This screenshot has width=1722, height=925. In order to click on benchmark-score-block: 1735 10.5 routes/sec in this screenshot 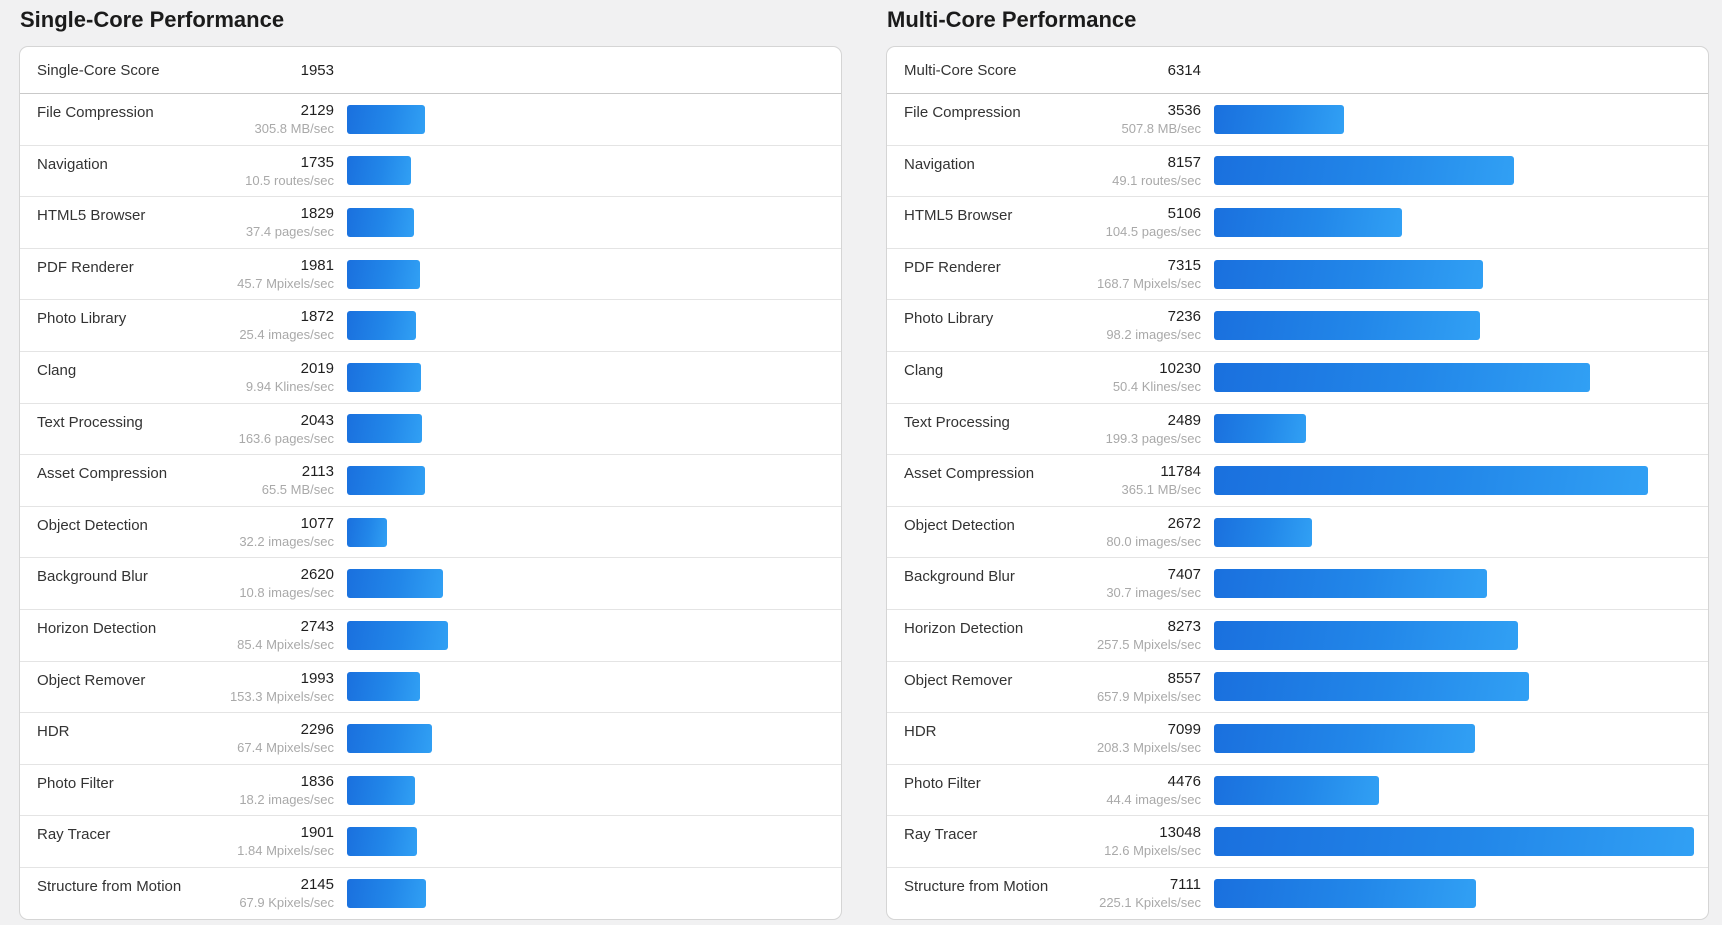, I will do `click(266, 171)`.